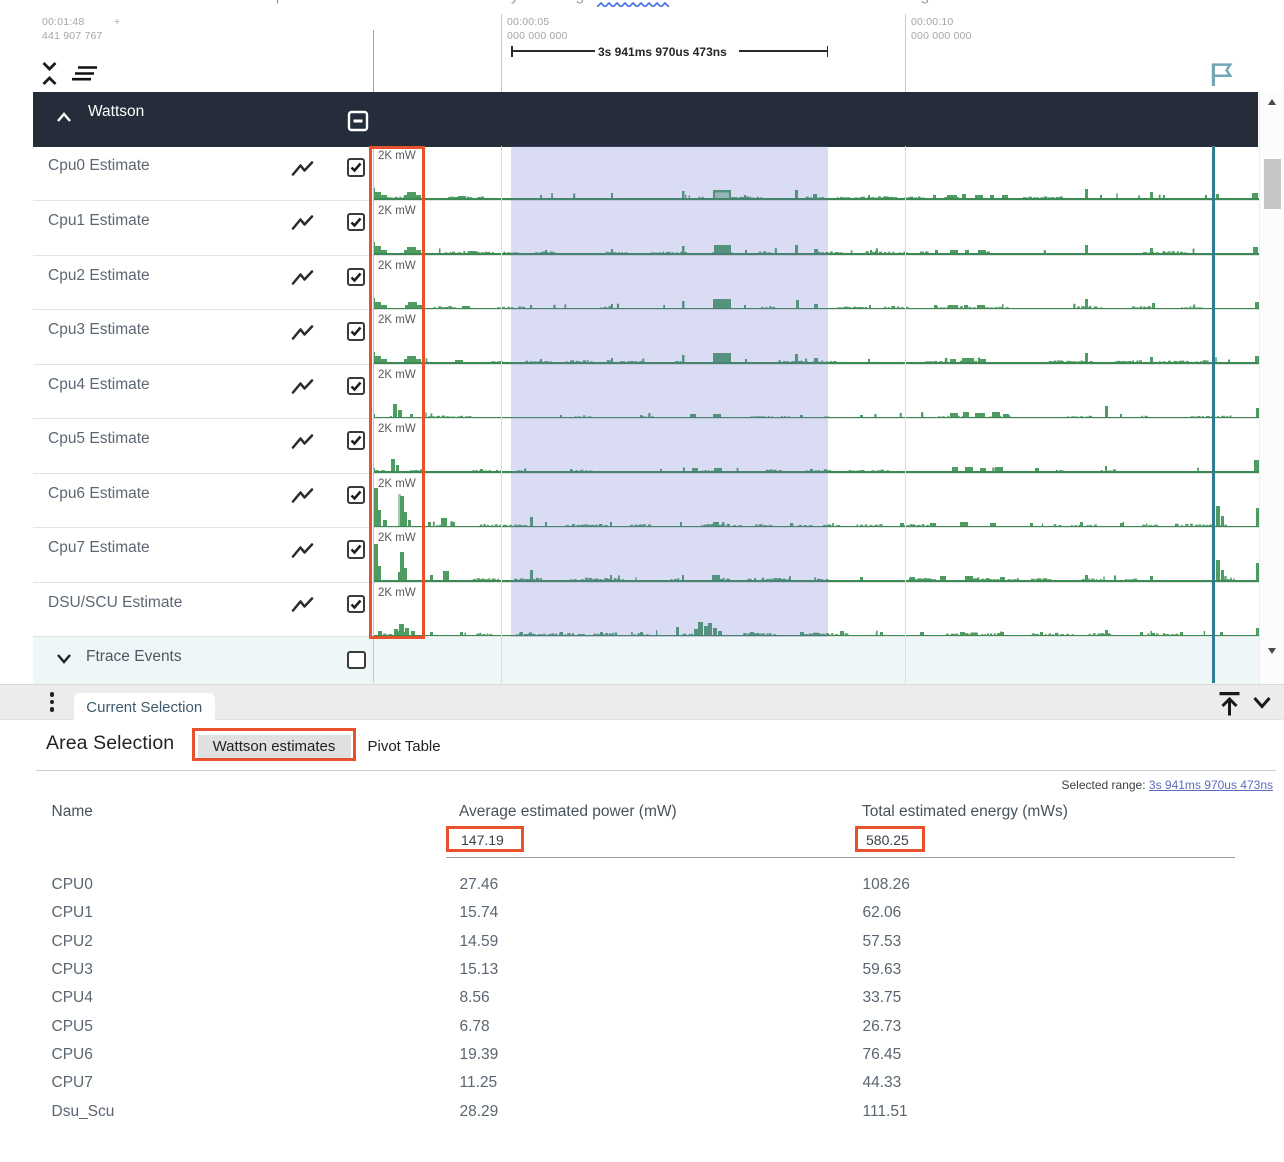 The height and width of the screenshot is (1162, 1284). Describe the element at coordinates (83, 1111) in the screenshot. I see `cell-name: Dsu_Scu` at that location.